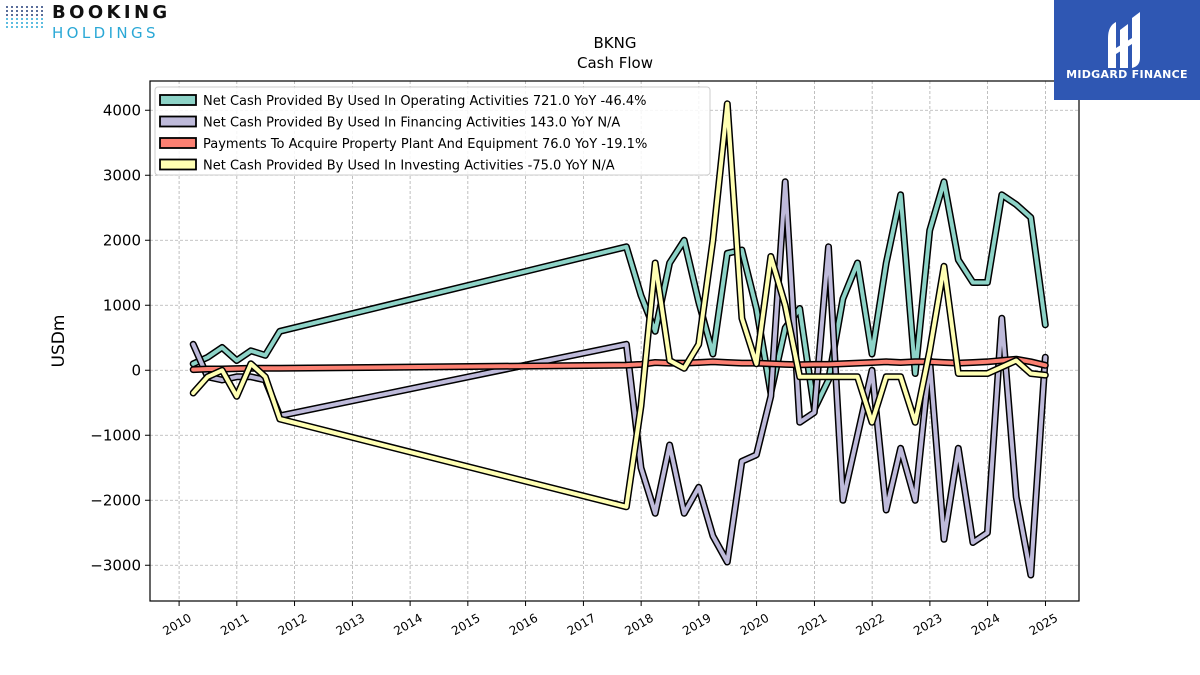 This screenshot has width=1200, height=675. I want to click on y-tick-label: −2000, so click(115, 500).